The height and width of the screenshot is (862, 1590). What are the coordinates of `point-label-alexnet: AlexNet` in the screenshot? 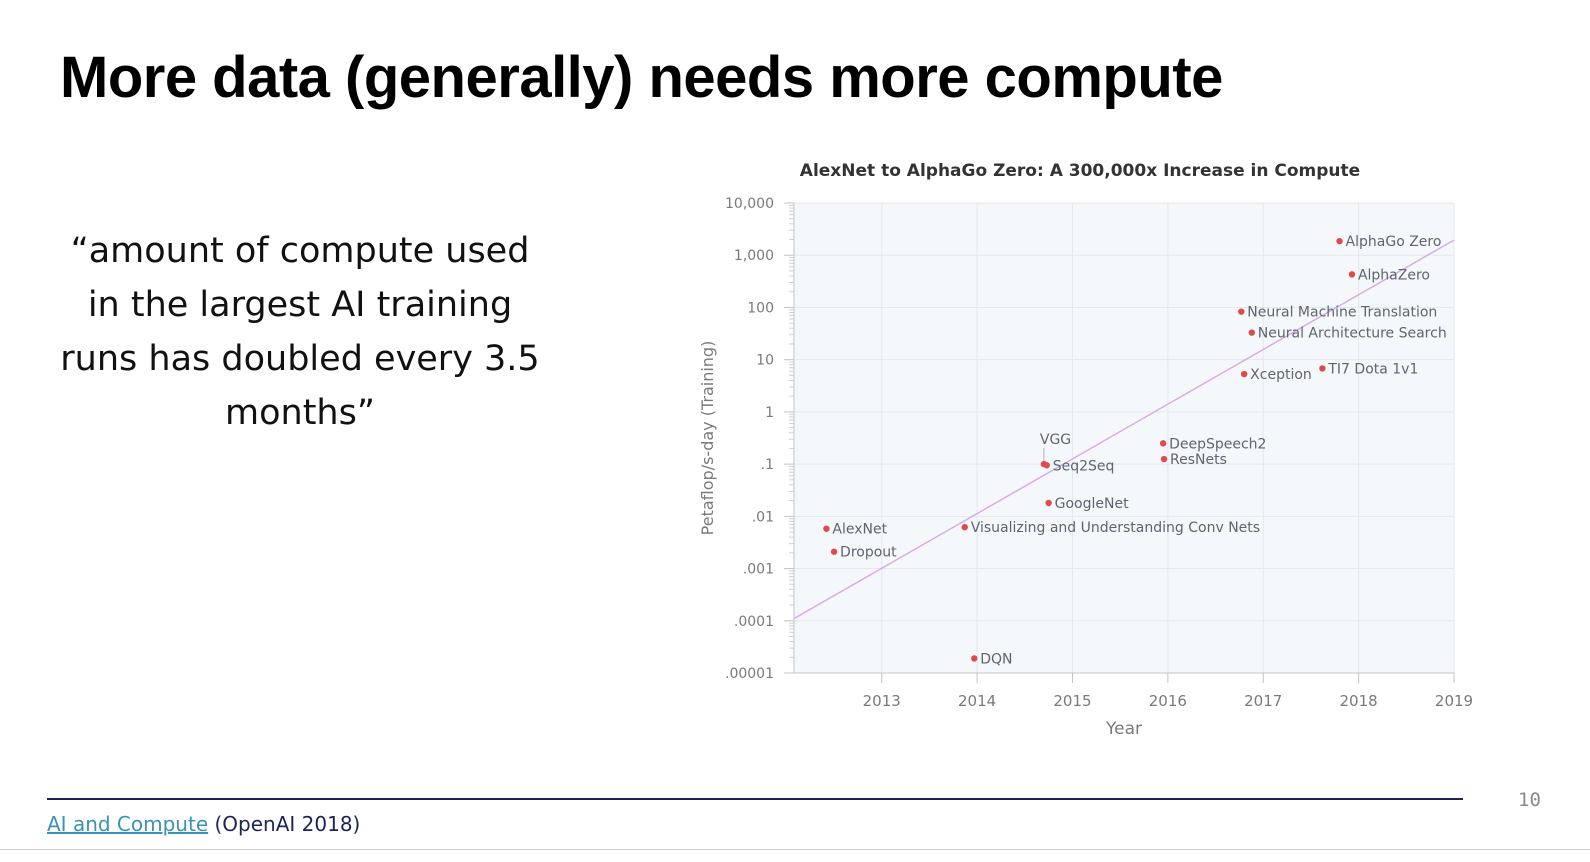 It's located at (859, 530).